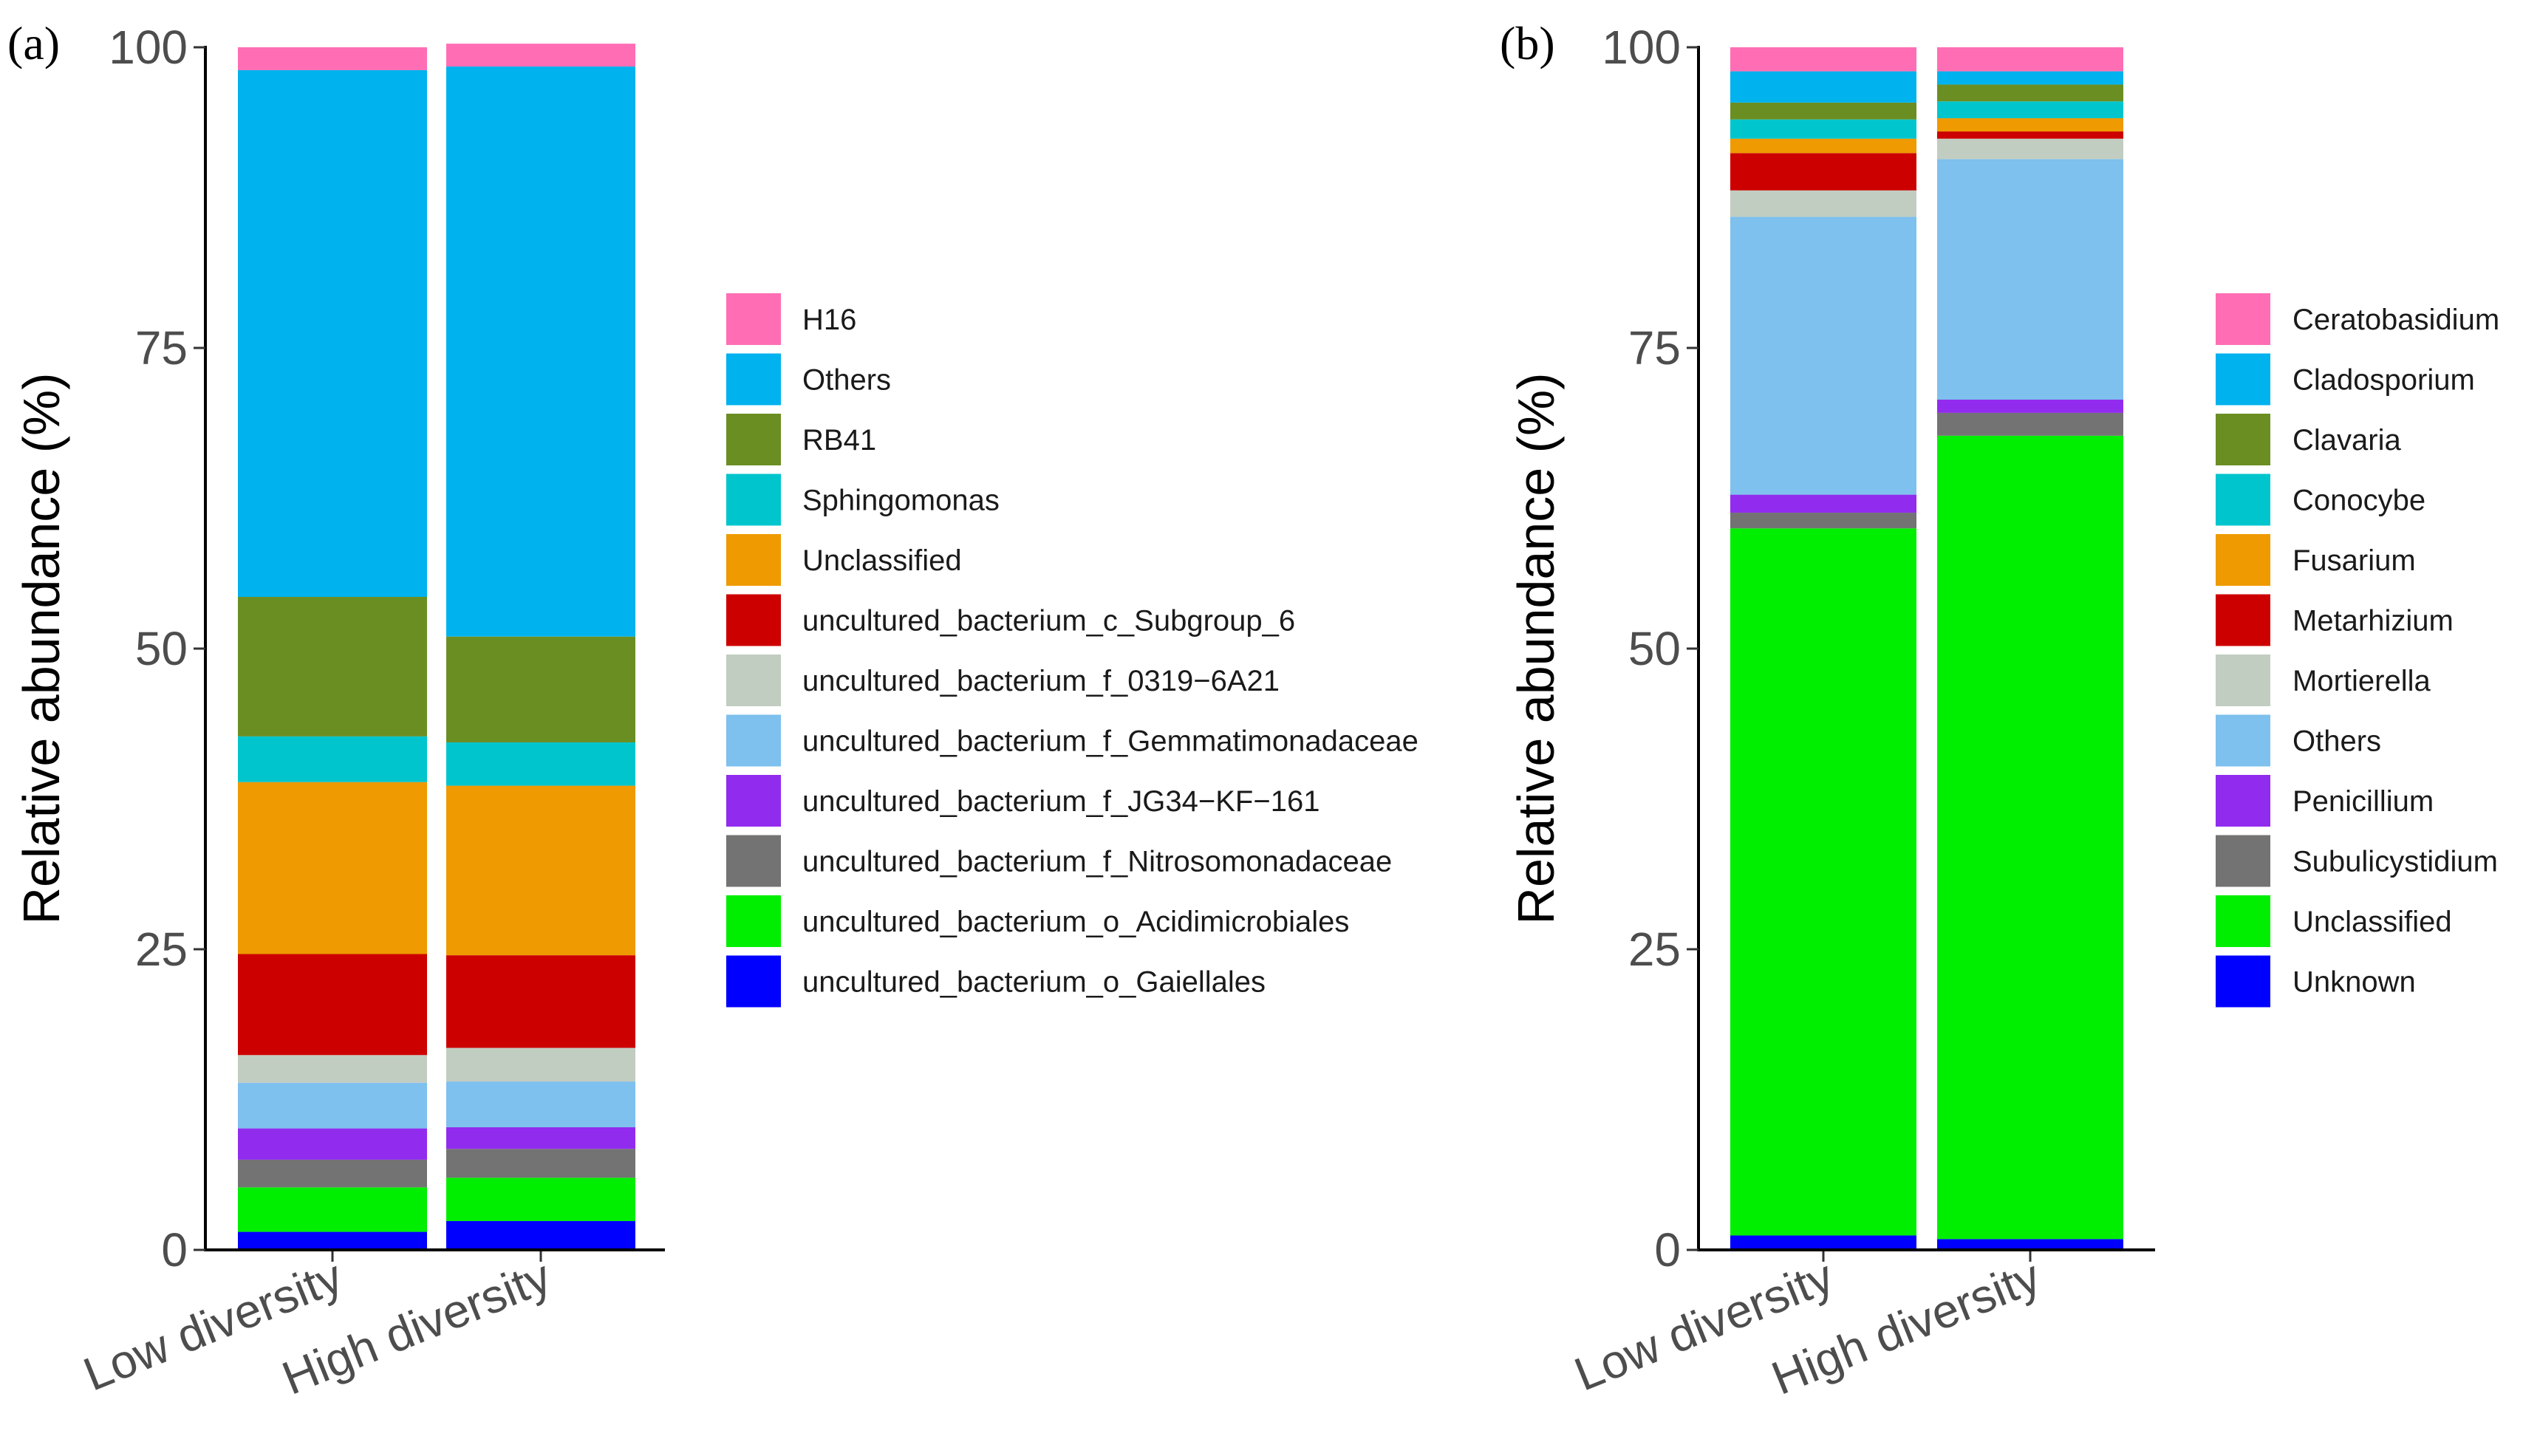  I want to click on legend-label-5: Metarhizium, so click(2373, 621).